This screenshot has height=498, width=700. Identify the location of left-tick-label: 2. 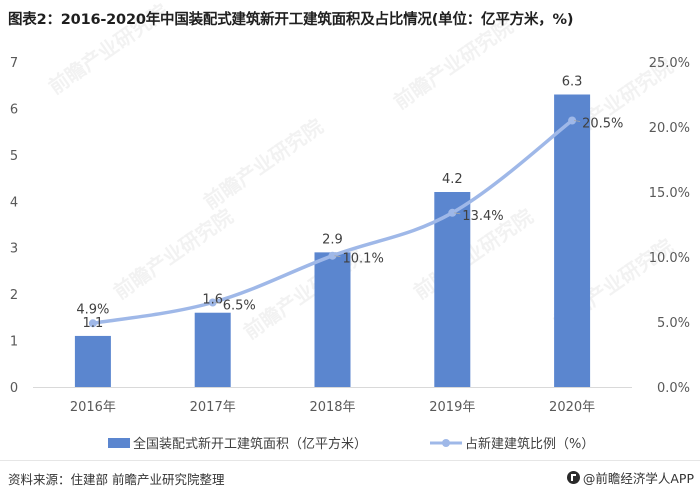
(14, 295).